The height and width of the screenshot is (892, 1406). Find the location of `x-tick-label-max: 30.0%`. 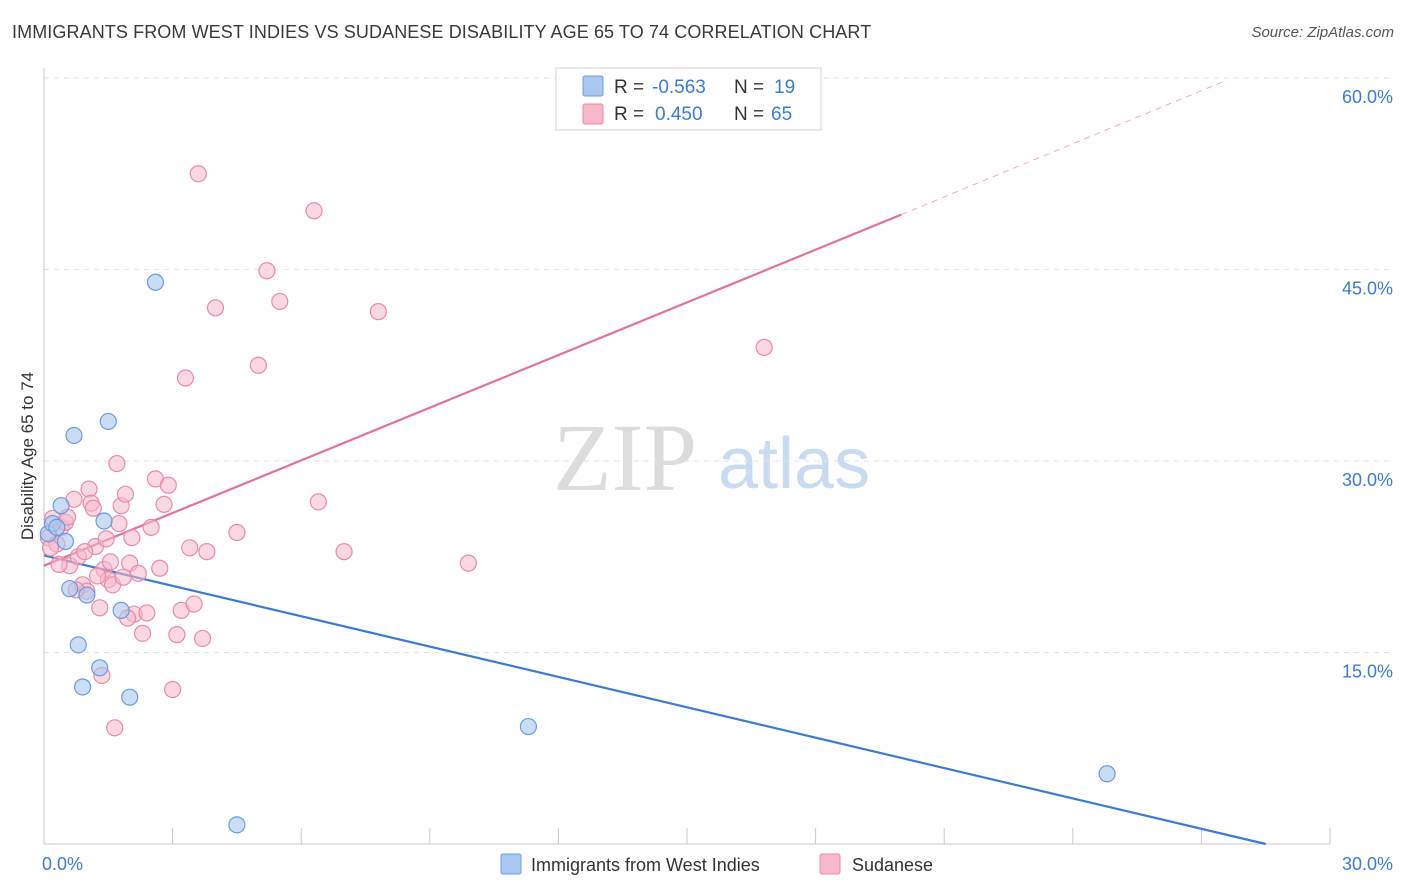

x-tick-label-max: 30.0% is located at coordinates (1367, 864).